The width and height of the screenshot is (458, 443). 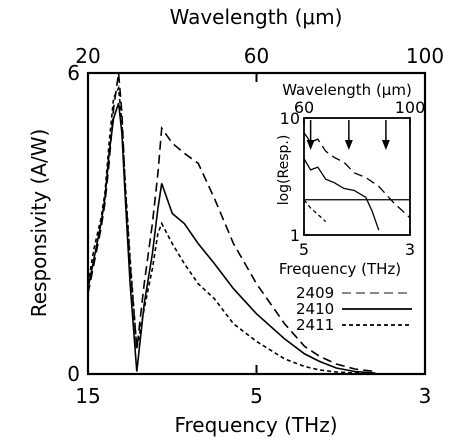 What do you see at coordinates (425, 396) in the screenshot?
I see `x-tick-label: 3` at bounding box center [425, 396].